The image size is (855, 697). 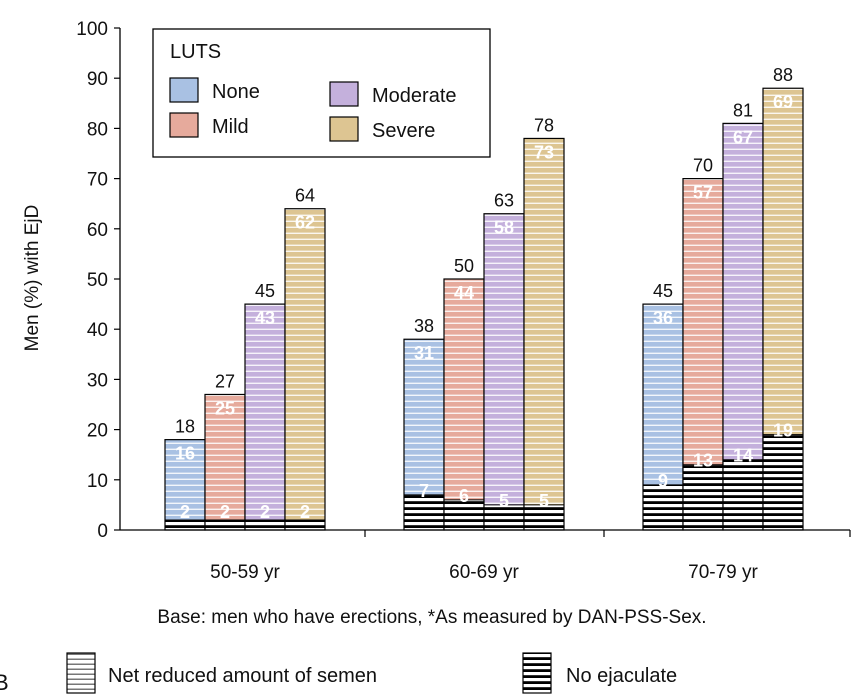 I want to click on y-tick-label: 10, so click(x=97, y=481).